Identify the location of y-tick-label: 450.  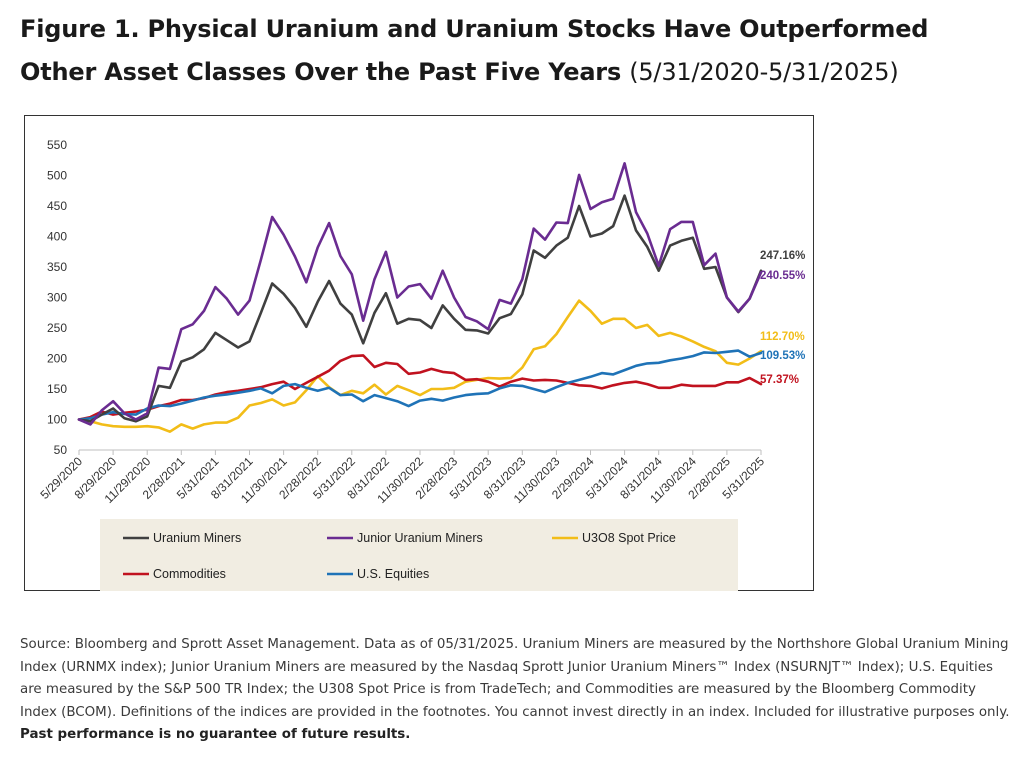
(57, 206).